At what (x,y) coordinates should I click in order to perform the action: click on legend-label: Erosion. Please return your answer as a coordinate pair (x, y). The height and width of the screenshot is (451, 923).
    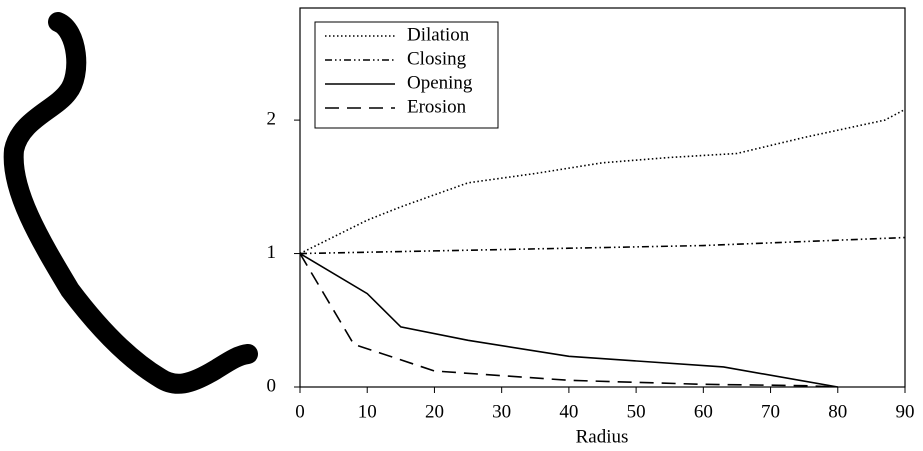
    Looking at the image, I should click on (437, 106).